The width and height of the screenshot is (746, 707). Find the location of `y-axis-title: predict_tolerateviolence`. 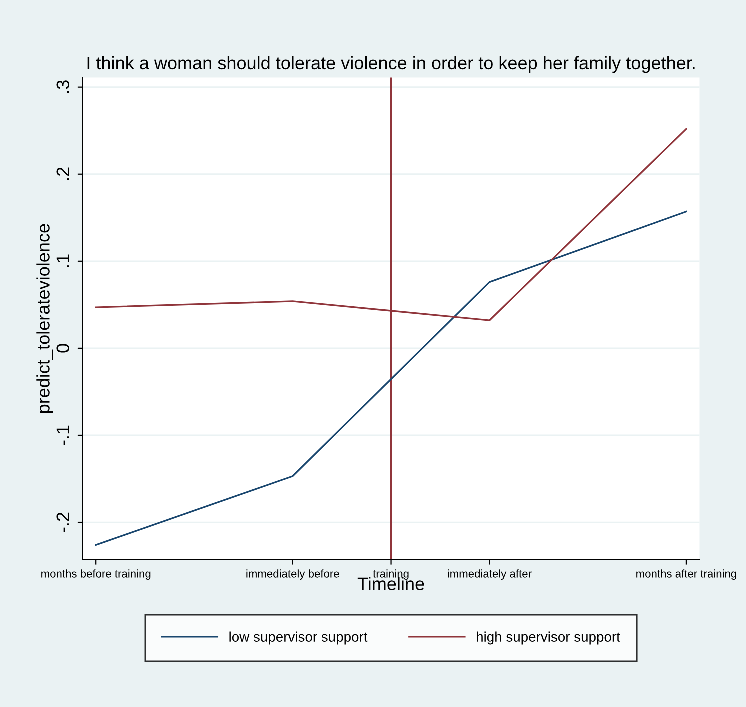

y-axis-title: predict_tolerateviolence is located at coordinates (45, 319).